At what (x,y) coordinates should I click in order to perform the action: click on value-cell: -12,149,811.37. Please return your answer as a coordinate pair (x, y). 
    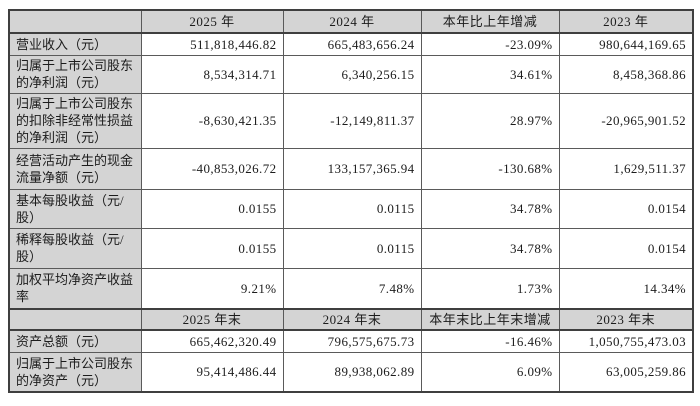
    Looking at the image, I should click on (352, 120).